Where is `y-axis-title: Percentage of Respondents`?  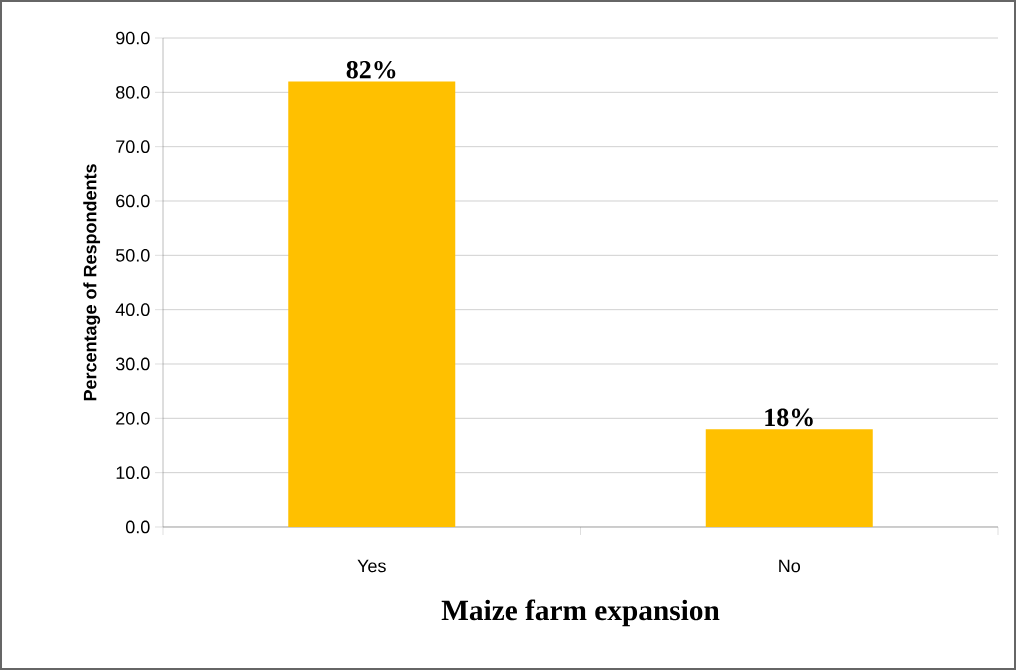 y-axis-title: Percentage of Respondents is located at coordinates (92, 282).